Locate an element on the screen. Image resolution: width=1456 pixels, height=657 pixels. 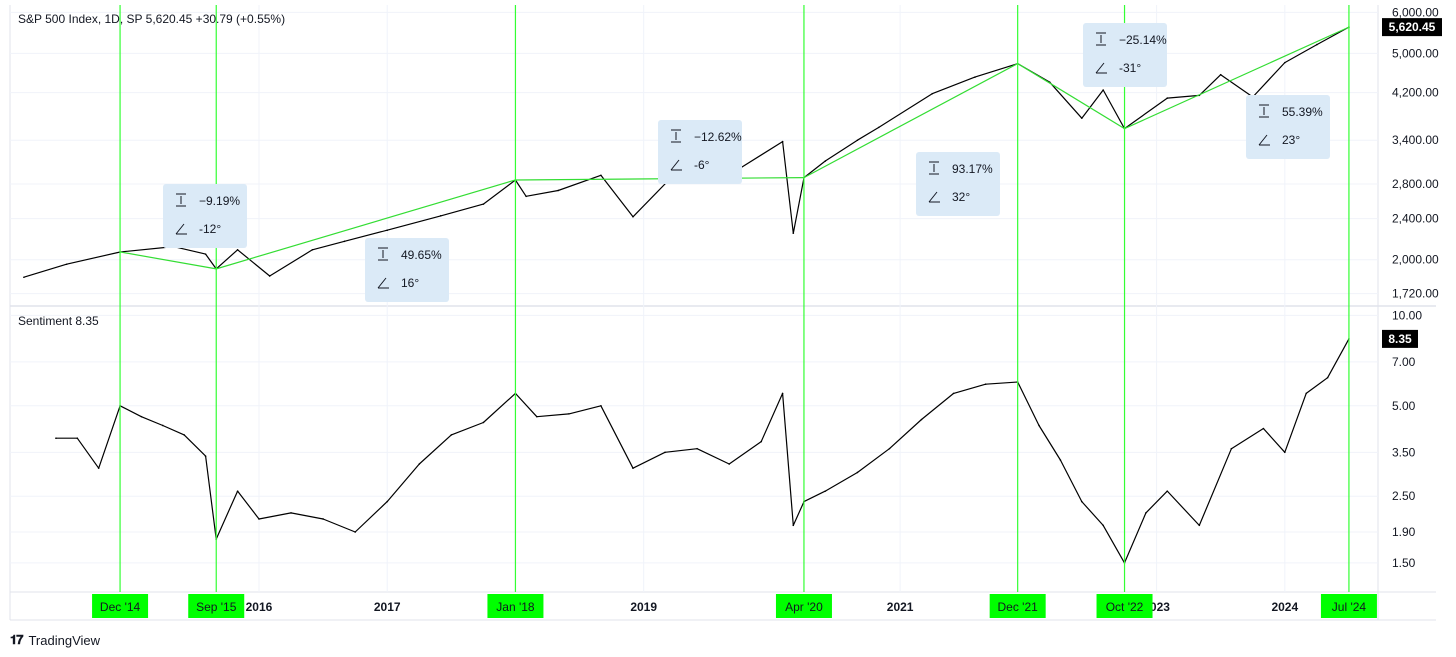
annotation-angle: -6° is located at coordinates (702, 165).